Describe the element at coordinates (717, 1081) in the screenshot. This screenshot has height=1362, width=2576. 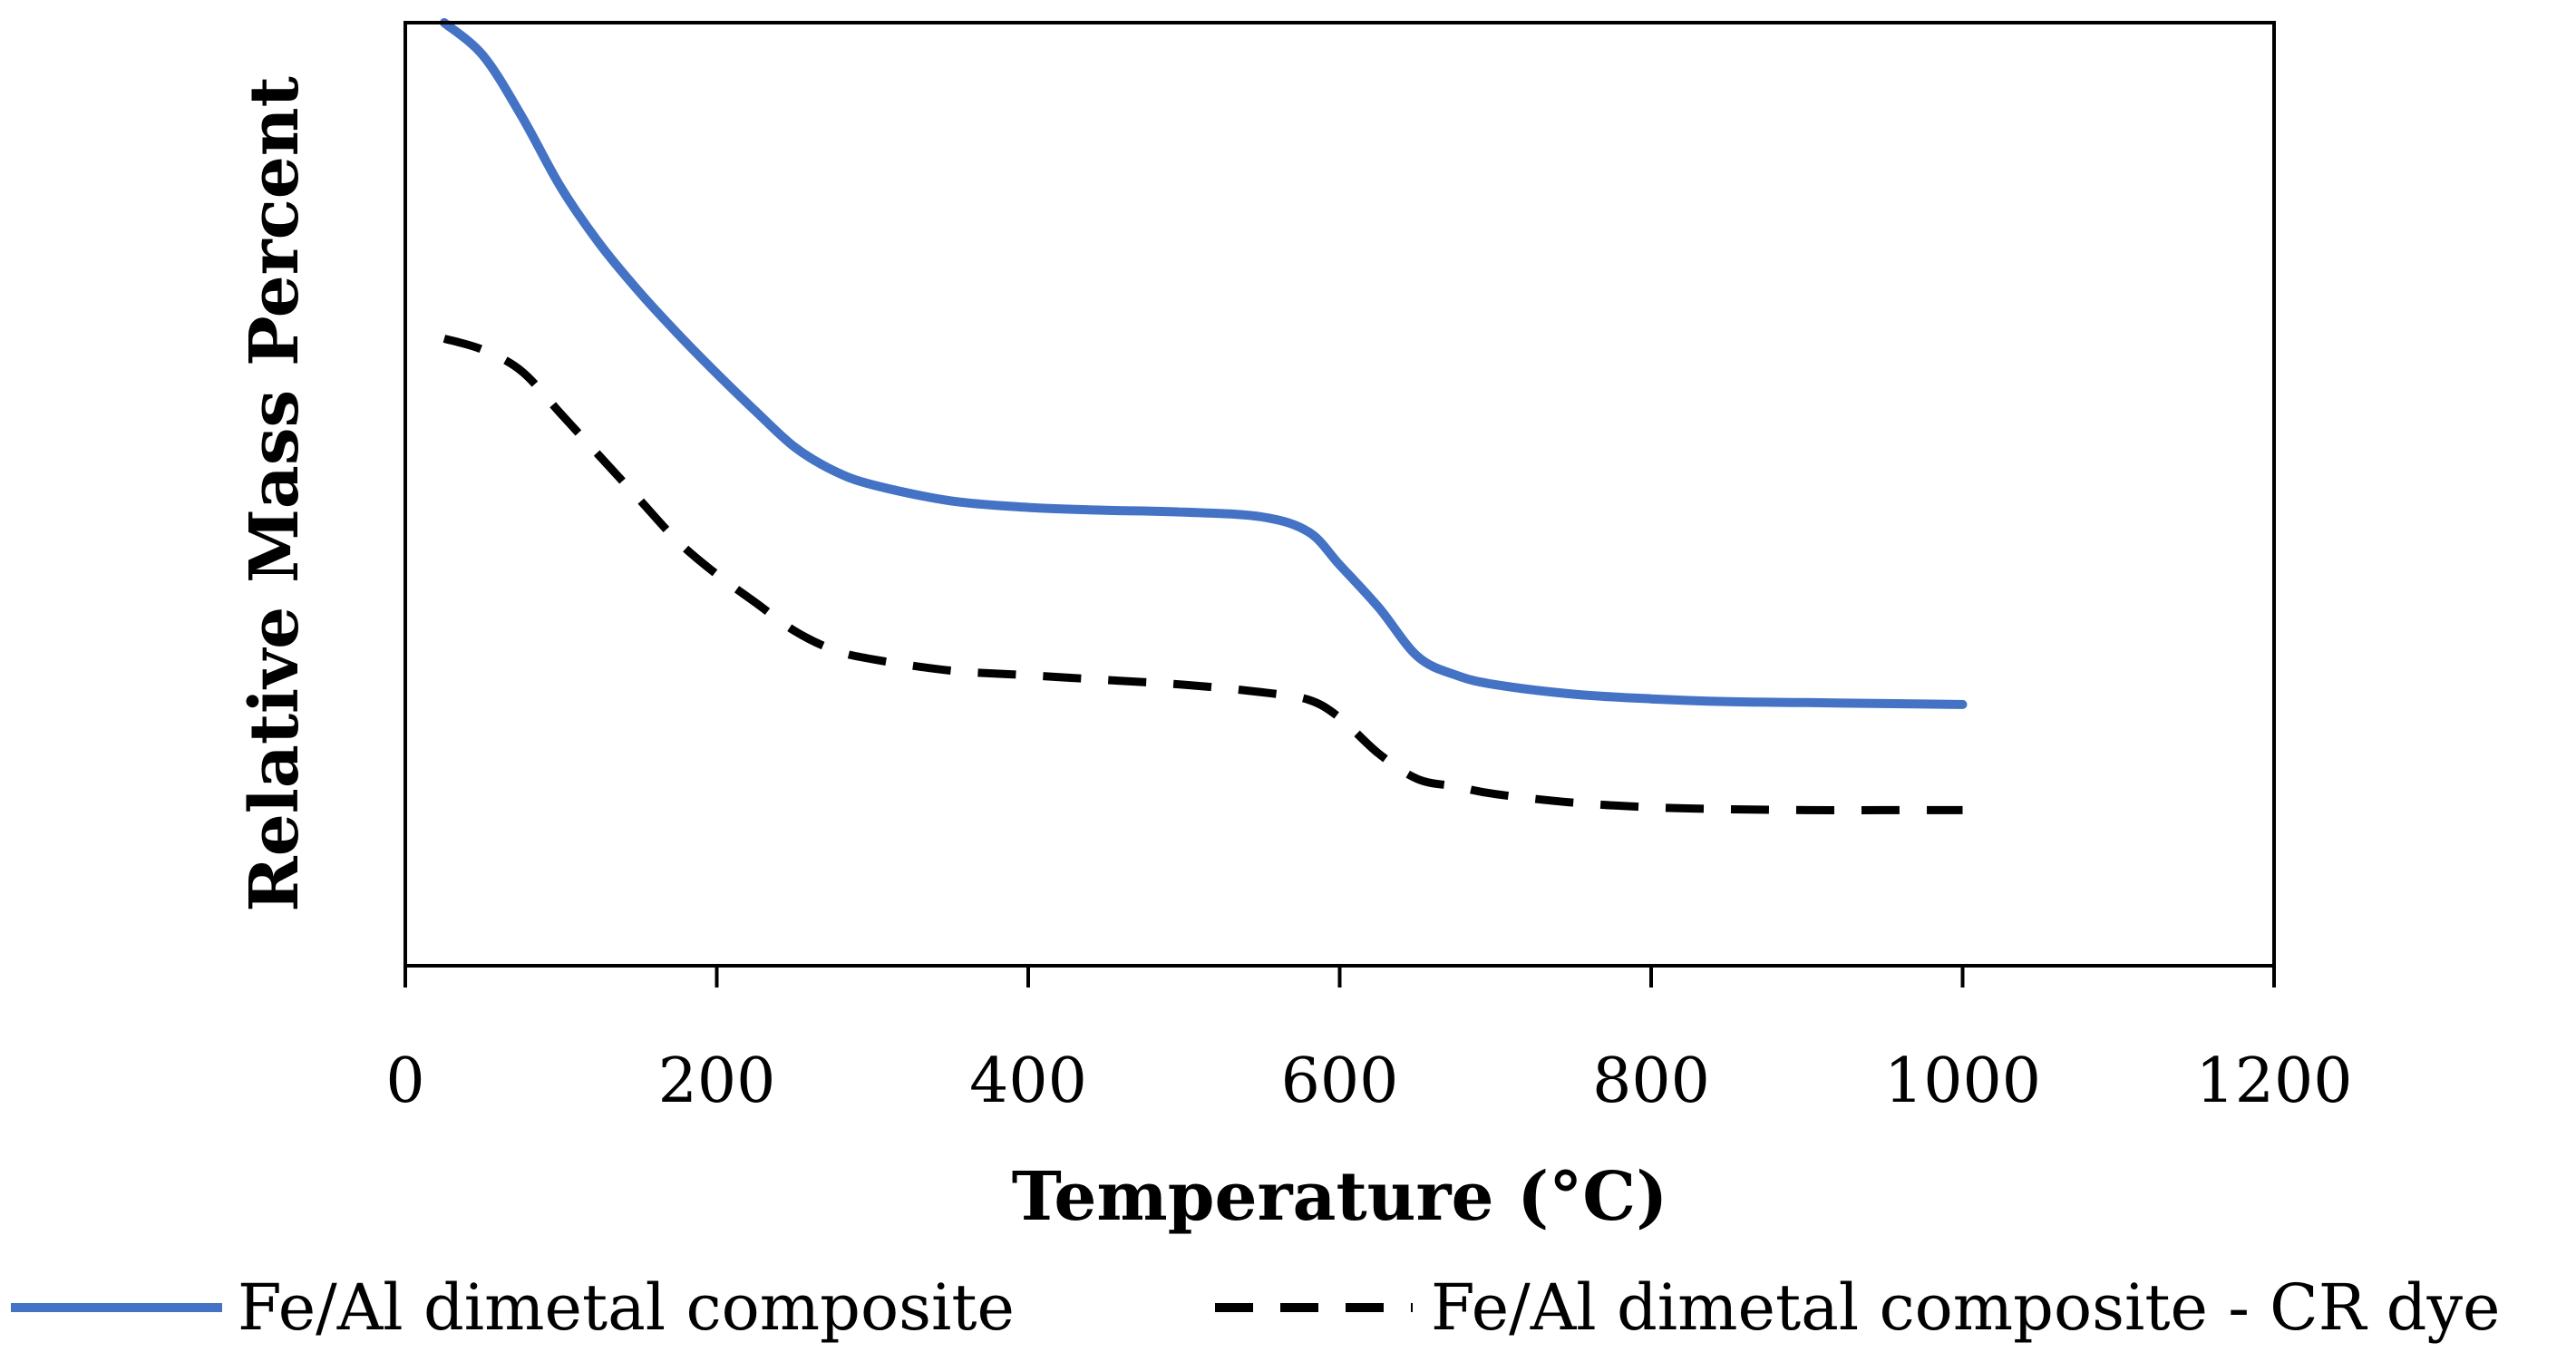
I see `x-tick-label-200: 200` at that location.